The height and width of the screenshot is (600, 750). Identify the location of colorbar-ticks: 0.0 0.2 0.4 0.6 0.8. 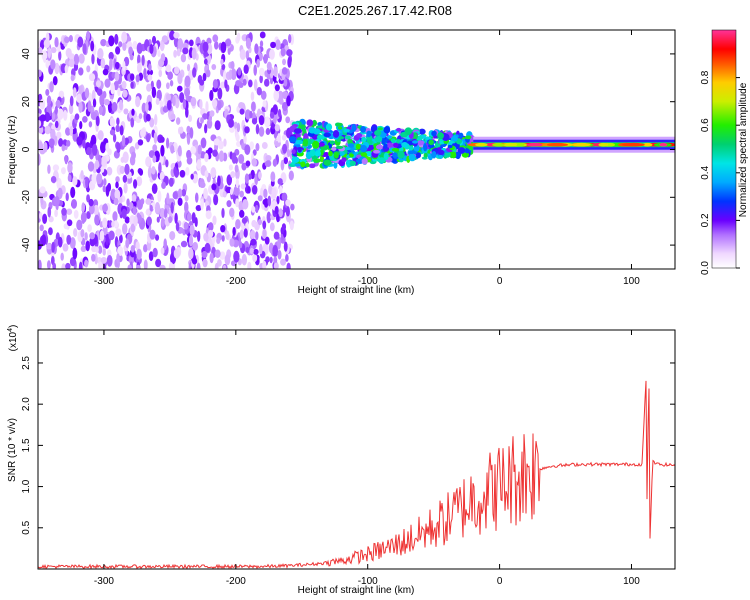
(720, 172).